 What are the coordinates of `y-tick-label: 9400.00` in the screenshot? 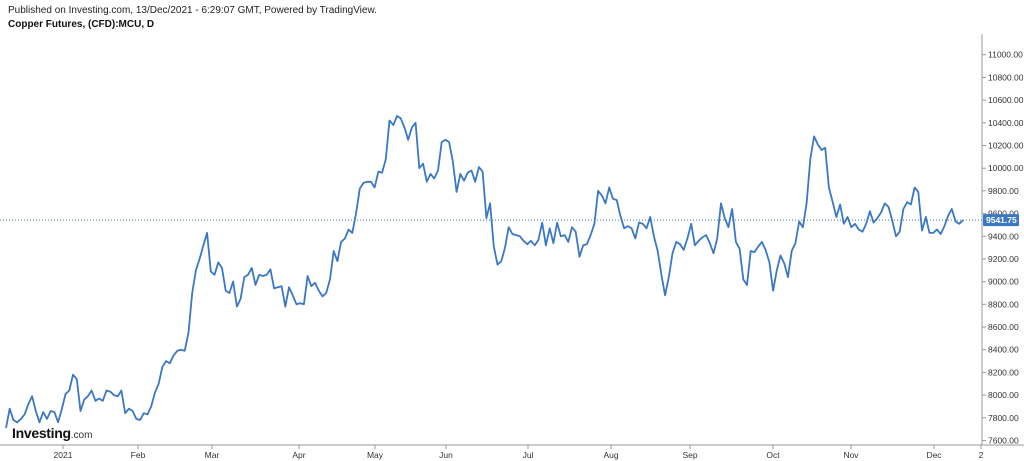 It's located at (1003, 236).